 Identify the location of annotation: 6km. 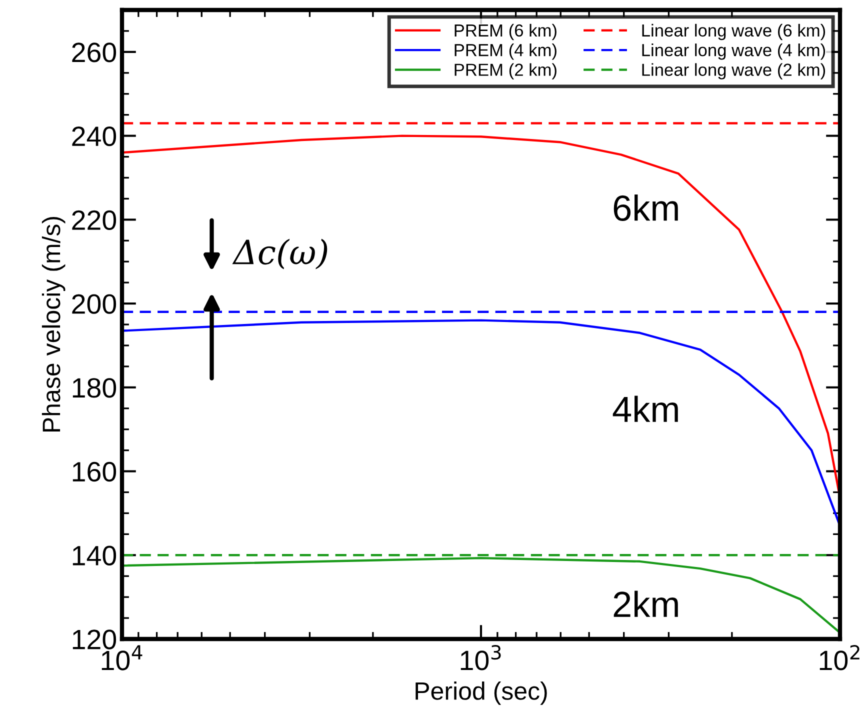
(646, 207).